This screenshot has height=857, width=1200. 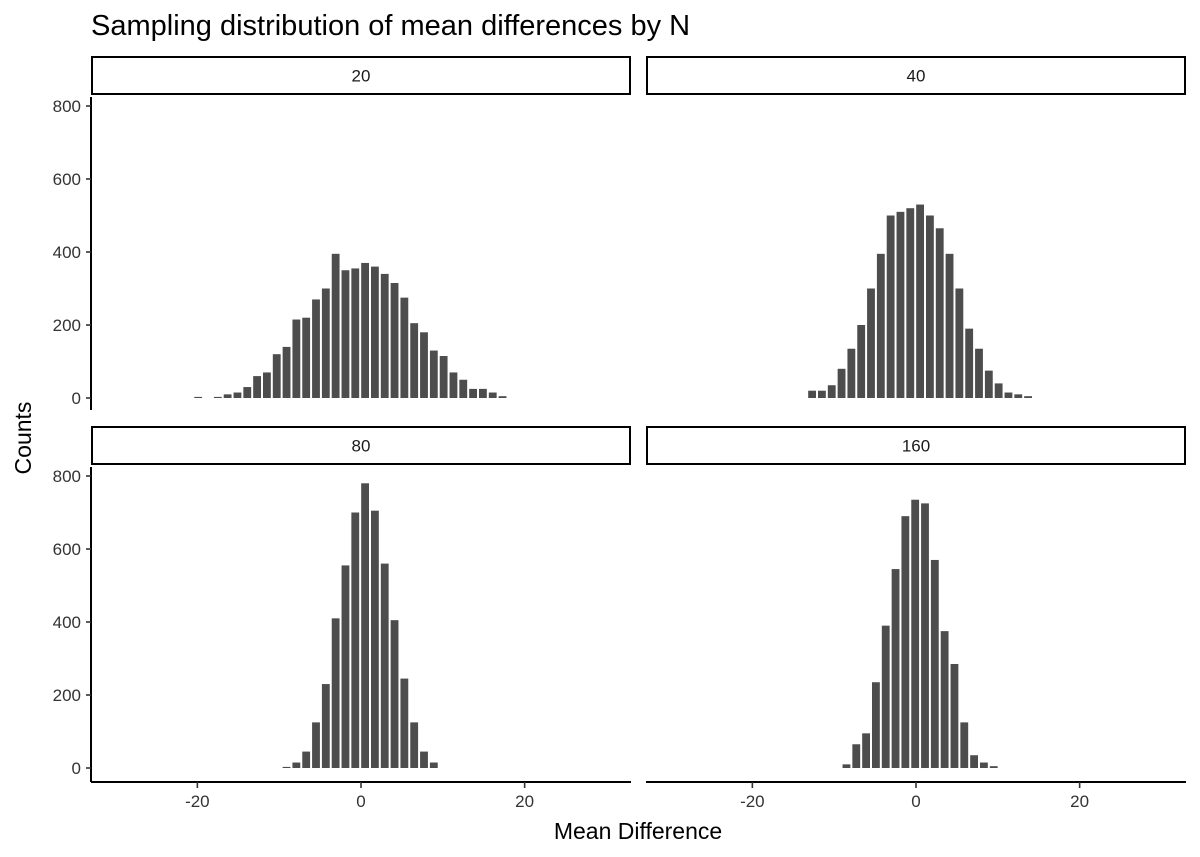 What do you see at coordinates (638, 831) in the screenshot?
I see `x-axis-title: Mean Difference` at bounding box center [638, 831].